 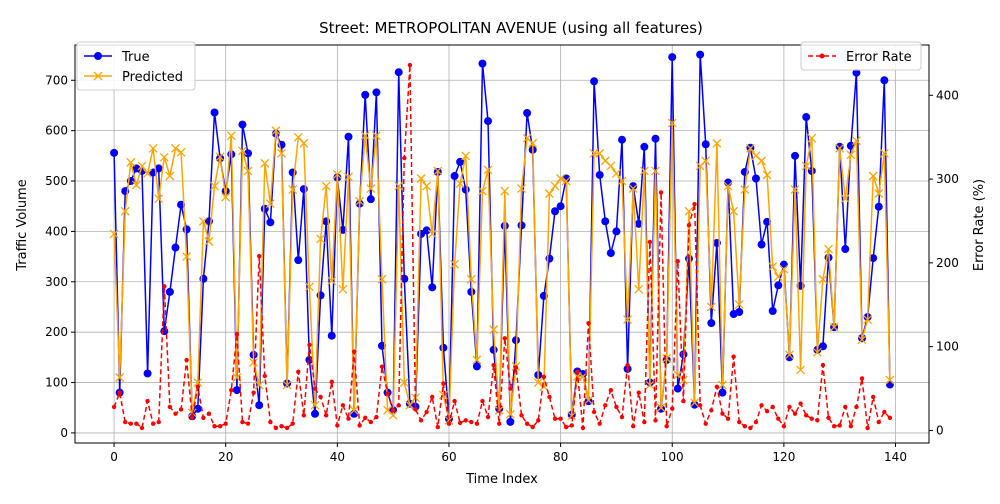 I want to click on x-tick-label: 20, so click(x=225, y=457).